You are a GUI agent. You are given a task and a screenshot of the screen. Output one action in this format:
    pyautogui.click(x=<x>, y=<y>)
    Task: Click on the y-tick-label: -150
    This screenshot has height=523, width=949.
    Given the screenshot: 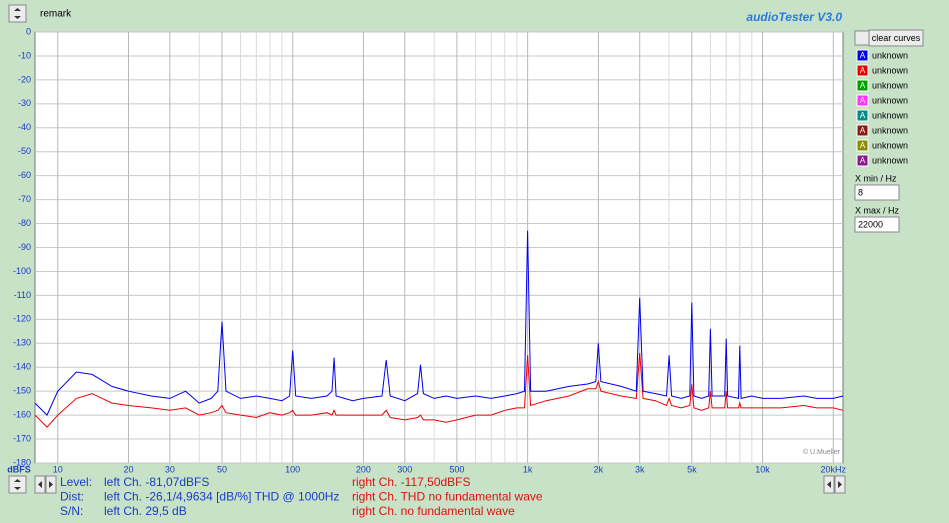 What is the action you would take?
    pyautogui.click(x=22, y=391)
    